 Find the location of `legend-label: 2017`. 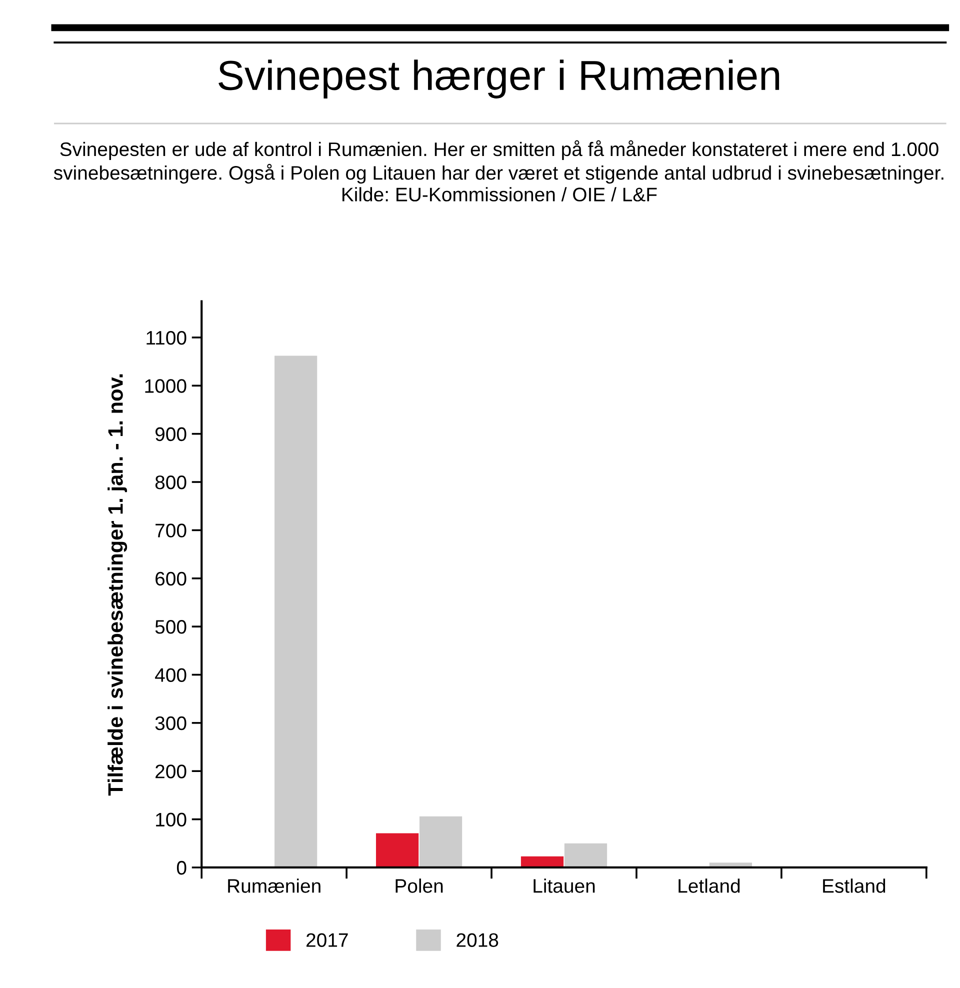

legend-label: 2017 is located at coordinates (327, 940).